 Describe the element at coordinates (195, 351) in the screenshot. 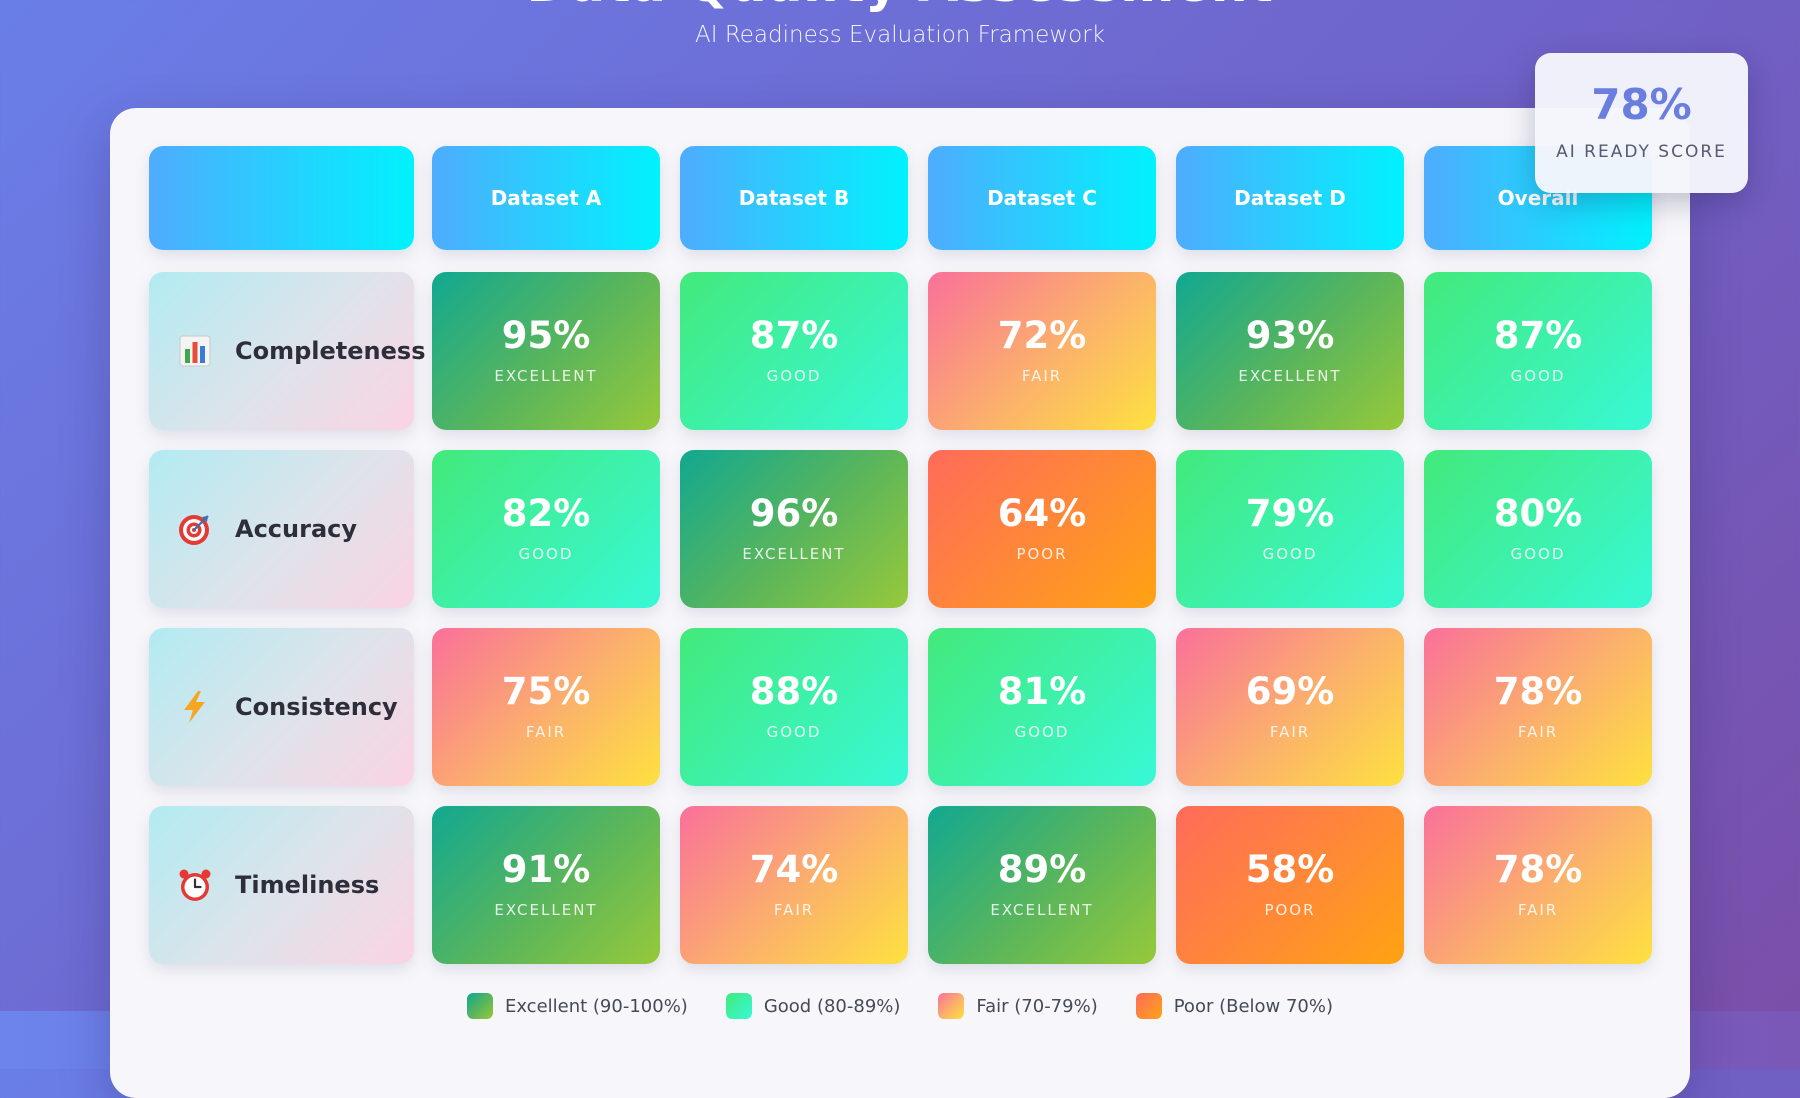

I see `bar-chart-icon` at that location.